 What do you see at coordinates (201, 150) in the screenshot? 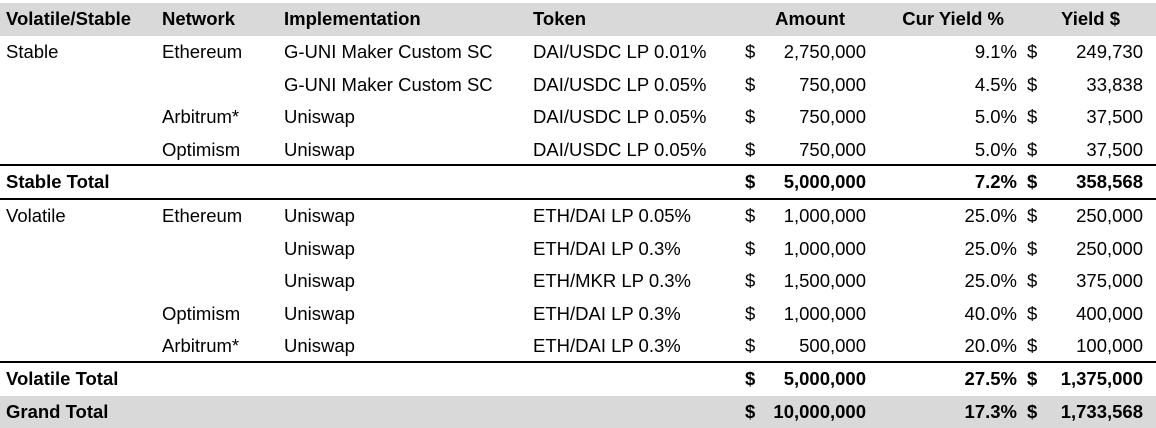
I see `cell-network: Optimism` at bounding box center [201, 150].